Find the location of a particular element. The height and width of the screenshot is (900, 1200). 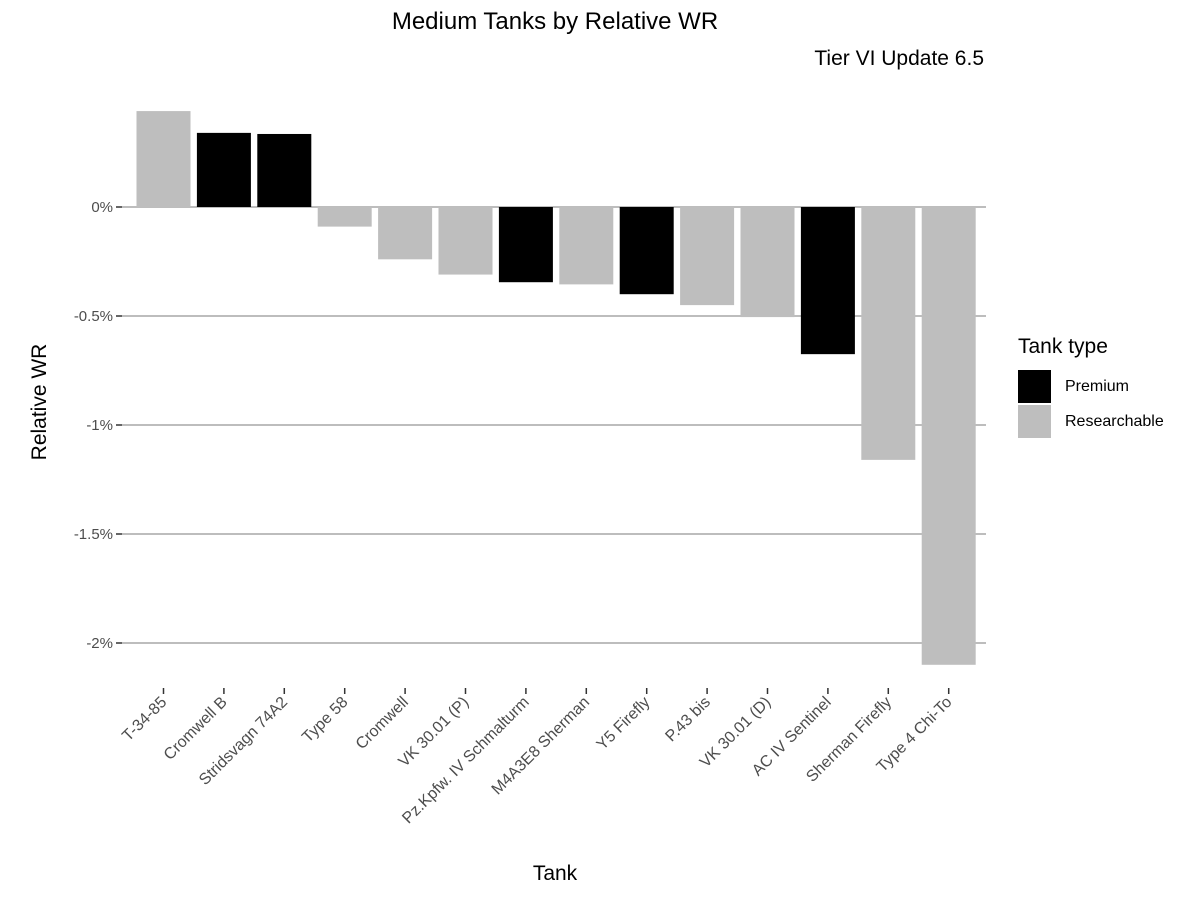

x-axis-label: Tank is located at coordinates (555, 873).